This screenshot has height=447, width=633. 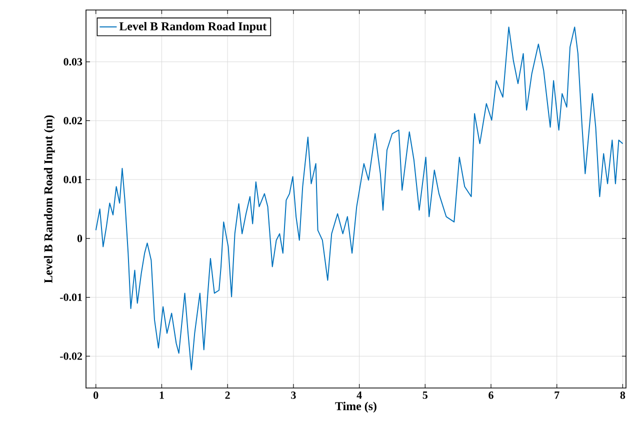 What do you see at coordinates (96, 395) in the screenshot?
I see `x-tick-label: 0` at bounding box center [96, 395].